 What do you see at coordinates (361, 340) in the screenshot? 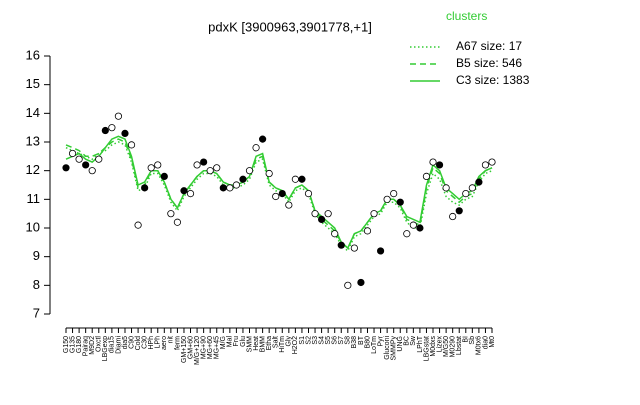
I see `x-tick-label: BT` at bounding box center [361, 340].